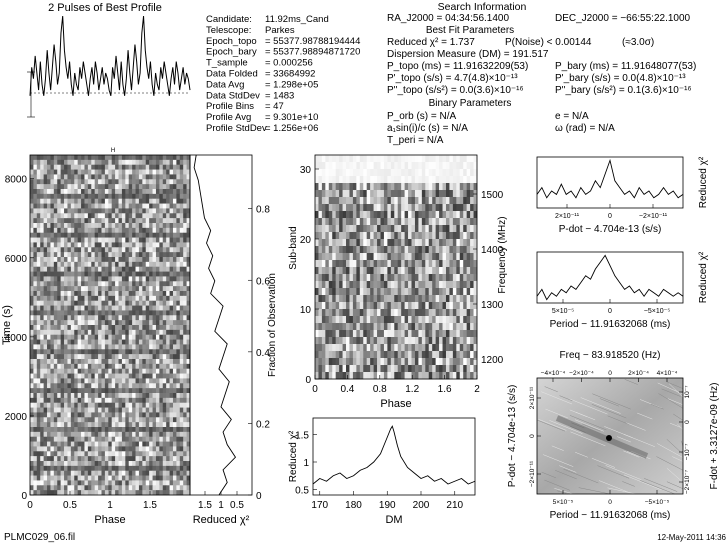  What do you see at coordinates (502, 254) in the screenshot?
I see `y2-axis-label: Frequency (MHz)` at bounding box center [502, 254].